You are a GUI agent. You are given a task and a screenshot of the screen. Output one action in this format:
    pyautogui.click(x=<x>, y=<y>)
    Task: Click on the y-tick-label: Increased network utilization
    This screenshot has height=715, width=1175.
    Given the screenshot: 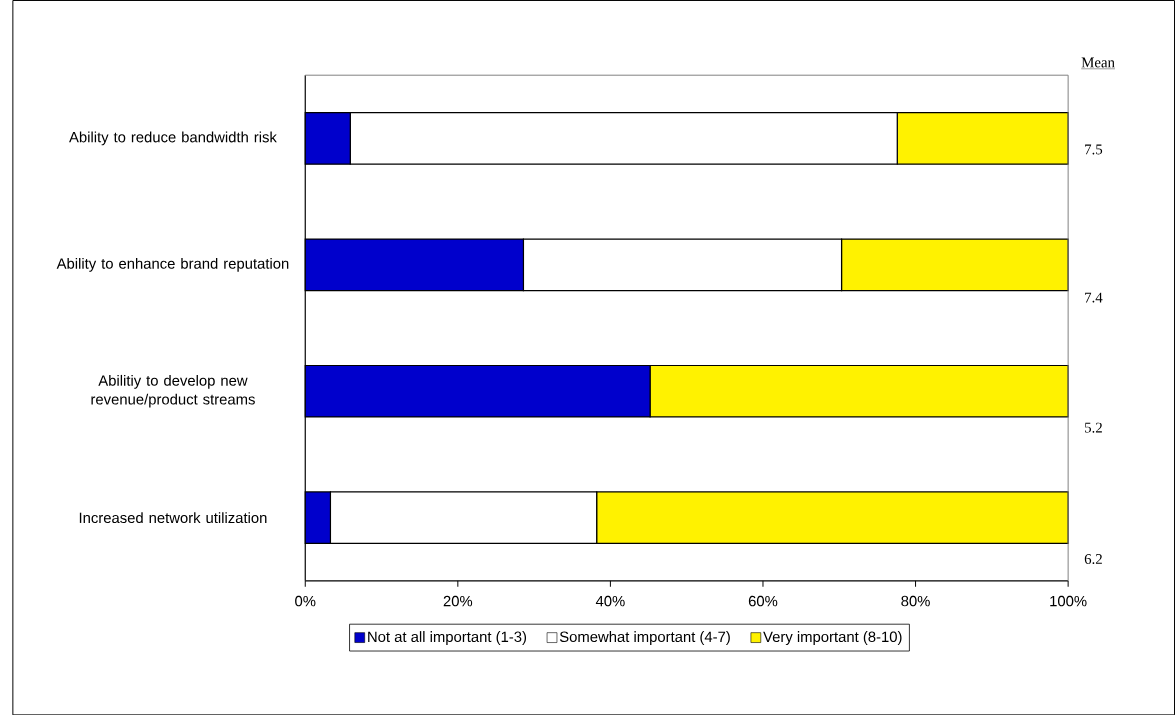 What is the action you would take?
    pyautogui.click(x=173, y=517)
    